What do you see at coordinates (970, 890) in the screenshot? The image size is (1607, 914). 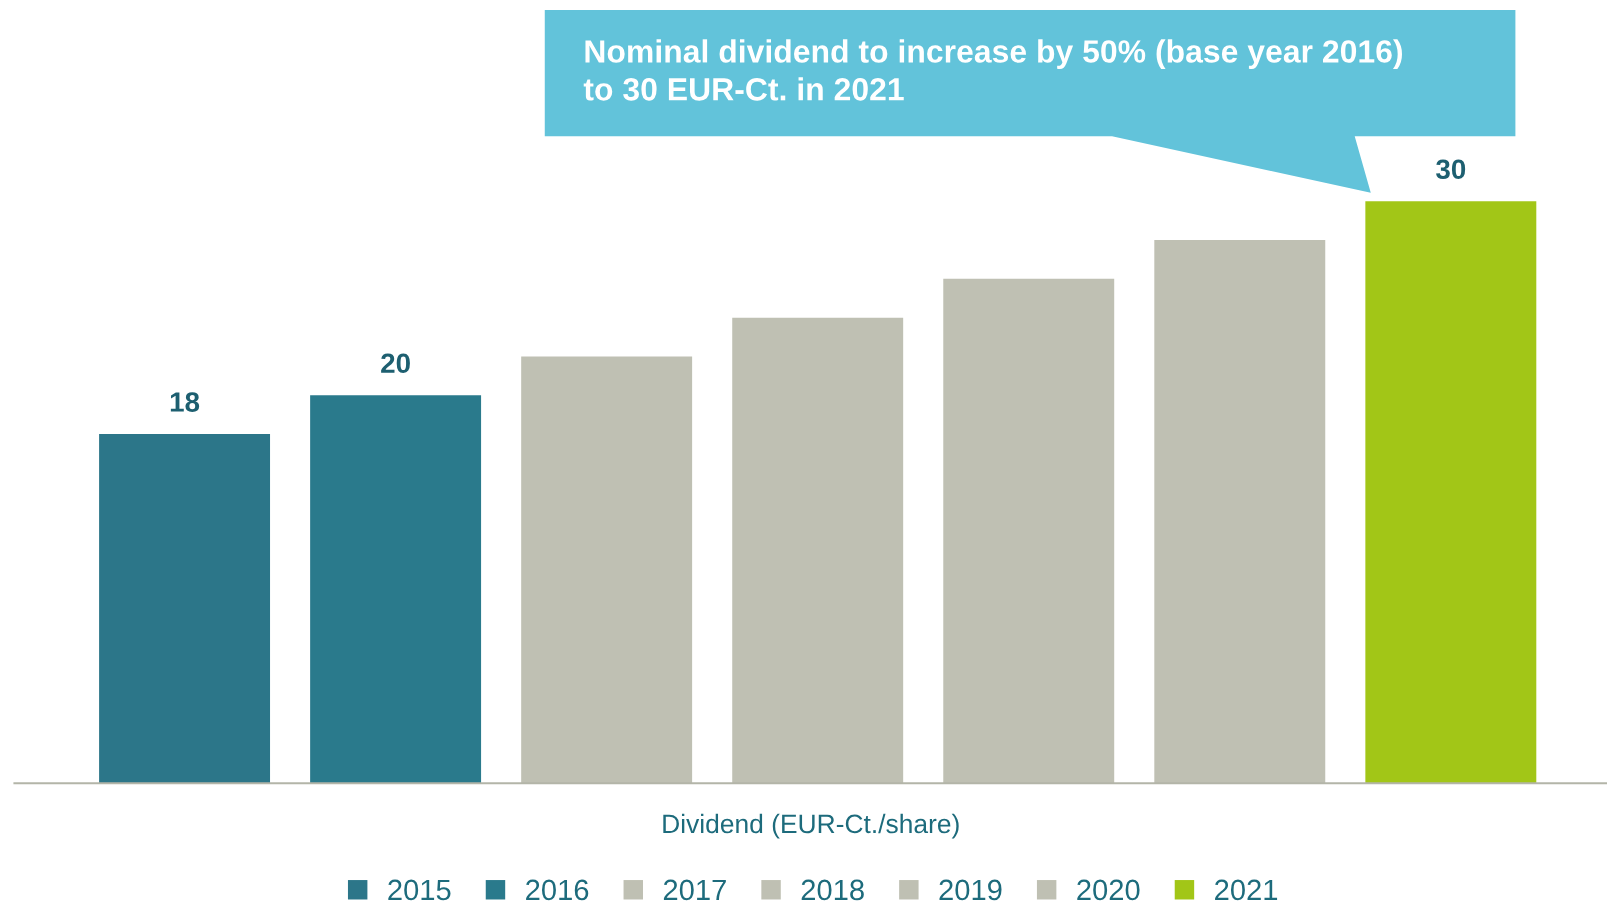 I see `legend-label: 2019` at bounding box center [970, 890].